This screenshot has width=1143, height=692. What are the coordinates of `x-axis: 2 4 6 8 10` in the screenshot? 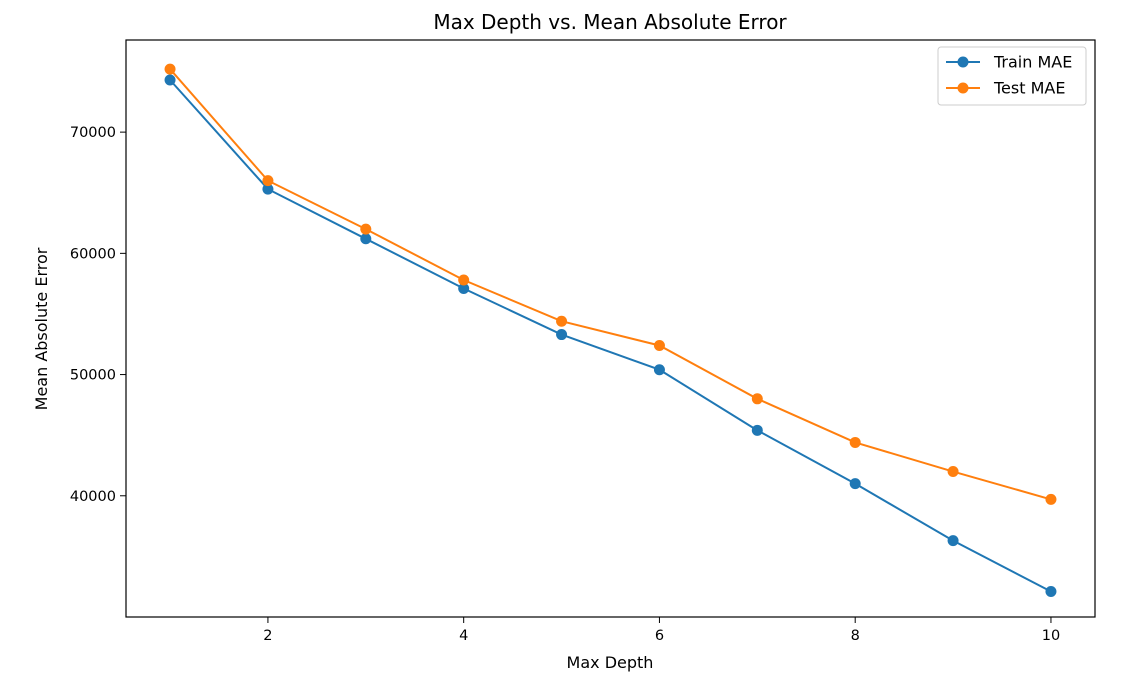 It's located at (661, 630).